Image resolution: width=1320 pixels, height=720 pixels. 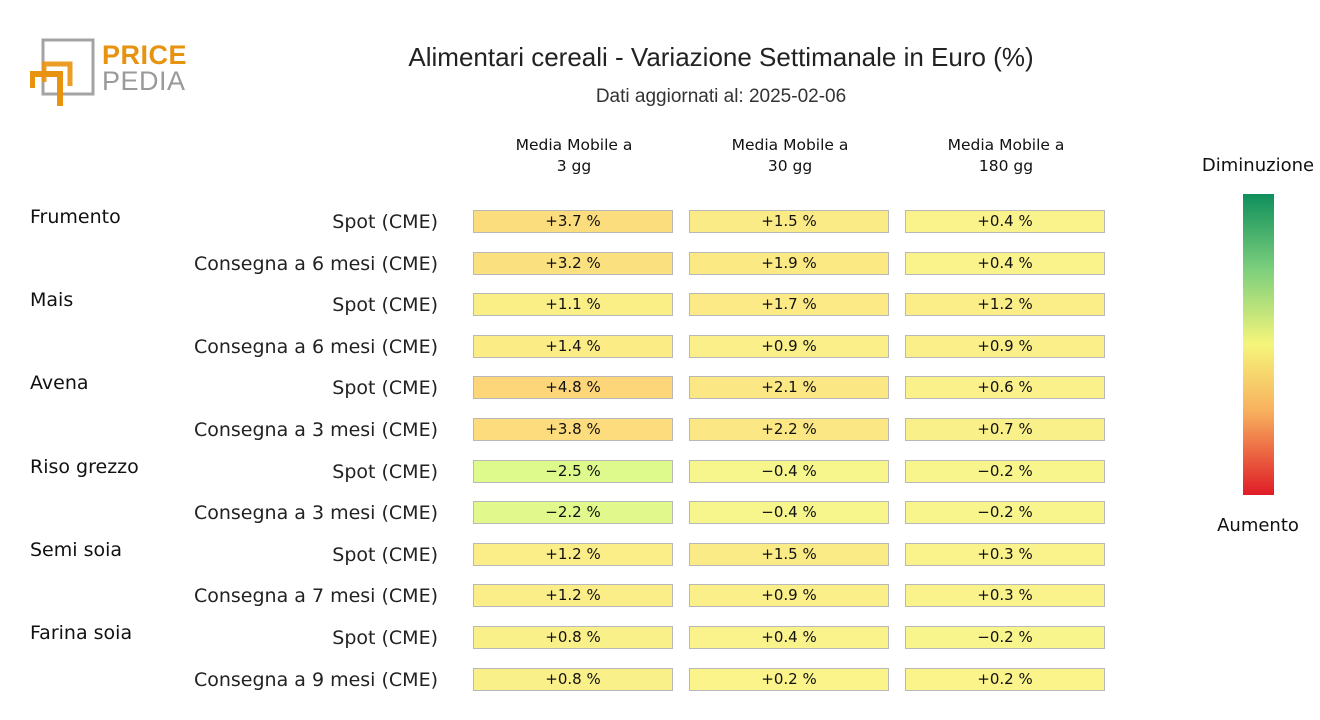 I want to click on column-header: Media Mobile a 30 gg, so click(x=790, y=156).